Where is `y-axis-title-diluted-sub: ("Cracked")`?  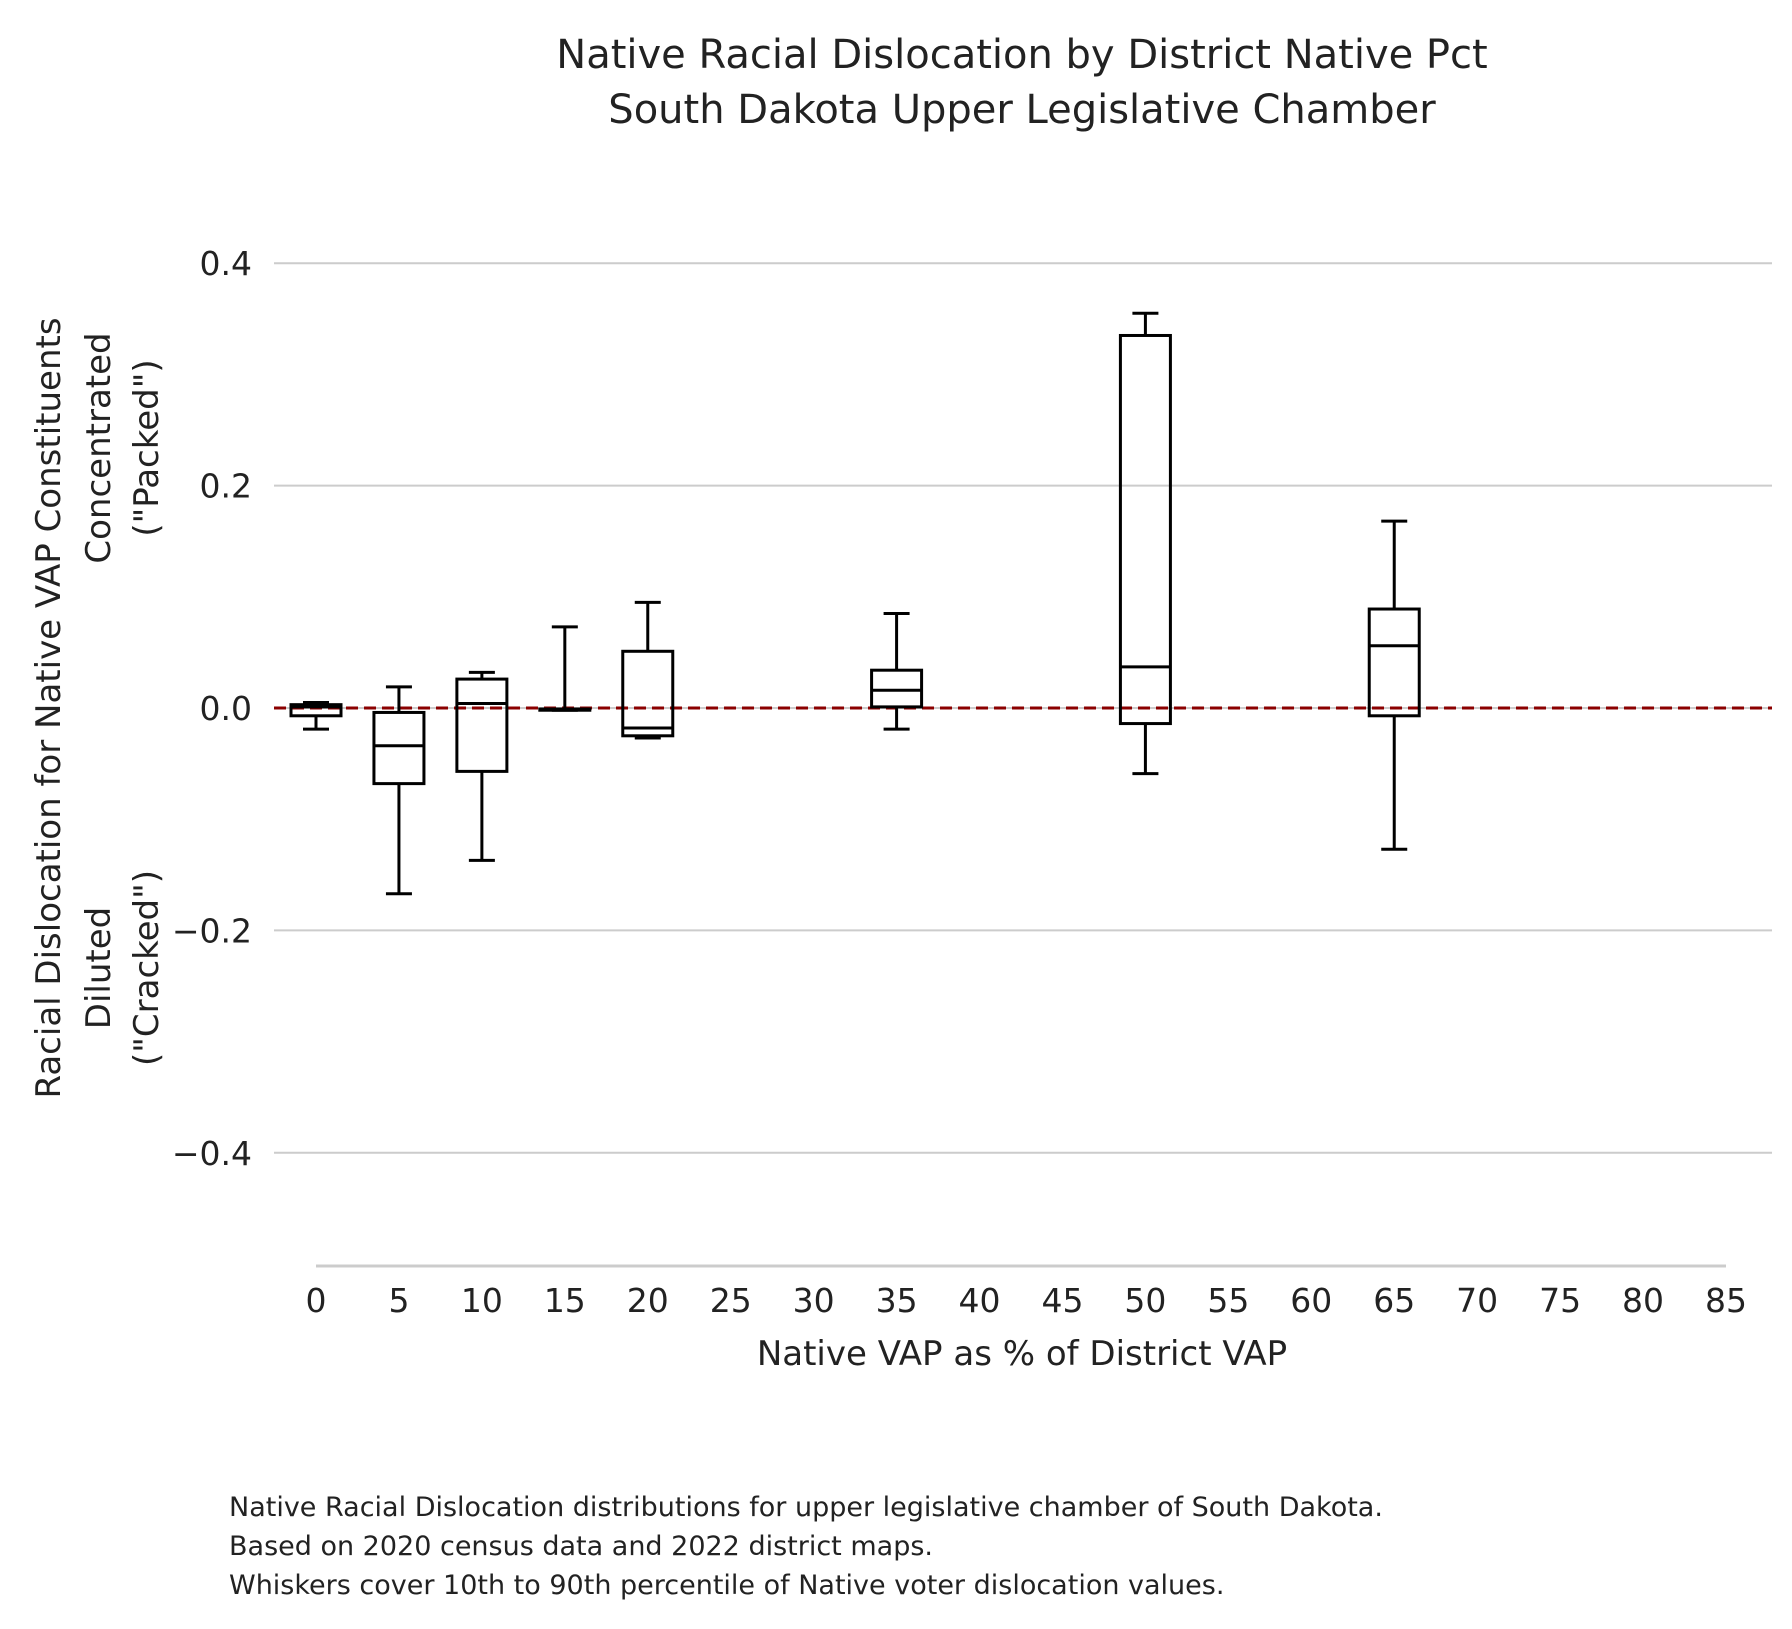
y-axis-title-diluted-sub: ("Cracked") is located at coordinates (147, 968).